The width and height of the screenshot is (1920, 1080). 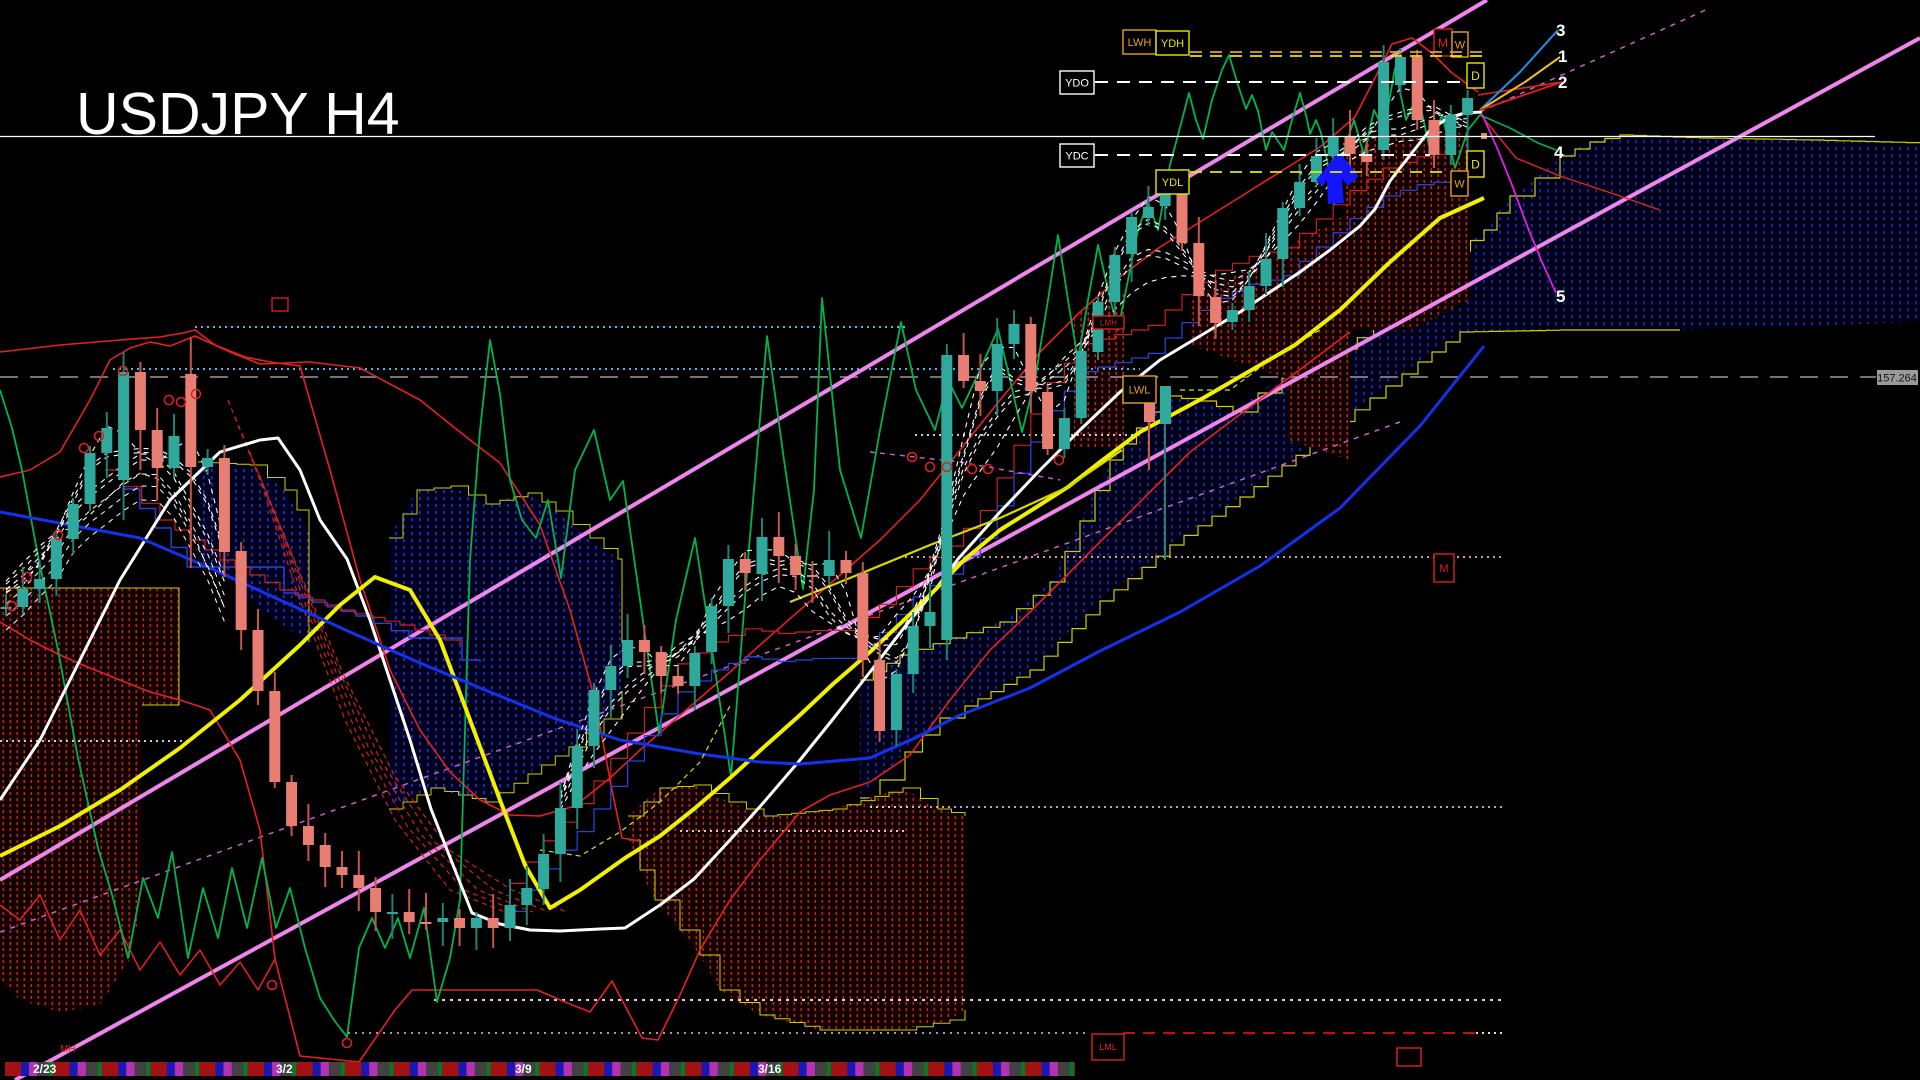 What do you see at coordinates (45, 1069) in the screenshot?
I see `svg-text: 2/23` at bounding box center [45, 1069].